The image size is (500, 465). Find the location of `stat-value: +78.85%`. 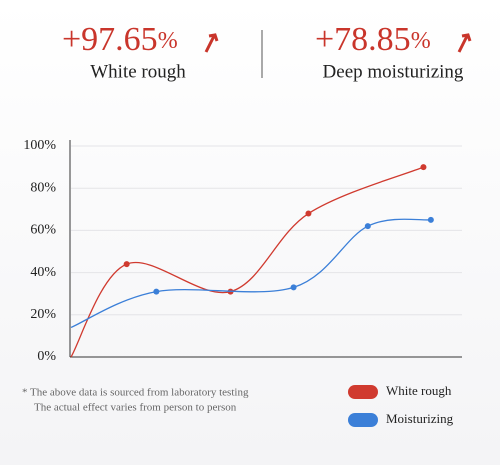

stat-value: +78.85% is located at coordinates (373, 39).